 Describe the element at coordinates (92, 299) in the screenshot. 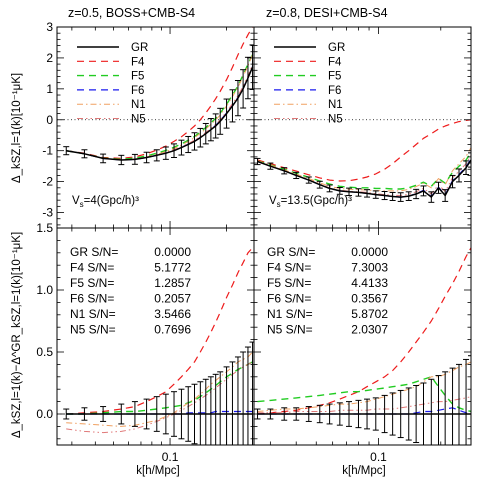

I see `sn-label-f6-bottom-left: F6 S/N=` at that location.